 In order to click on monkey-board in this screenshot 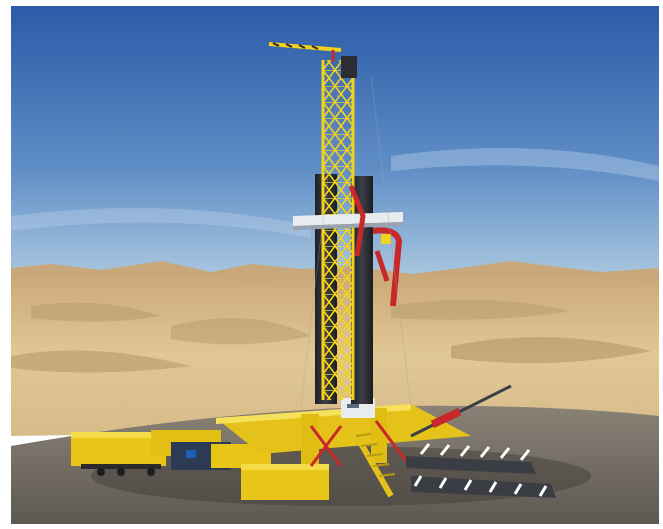, I will do `click(348, 221)`.